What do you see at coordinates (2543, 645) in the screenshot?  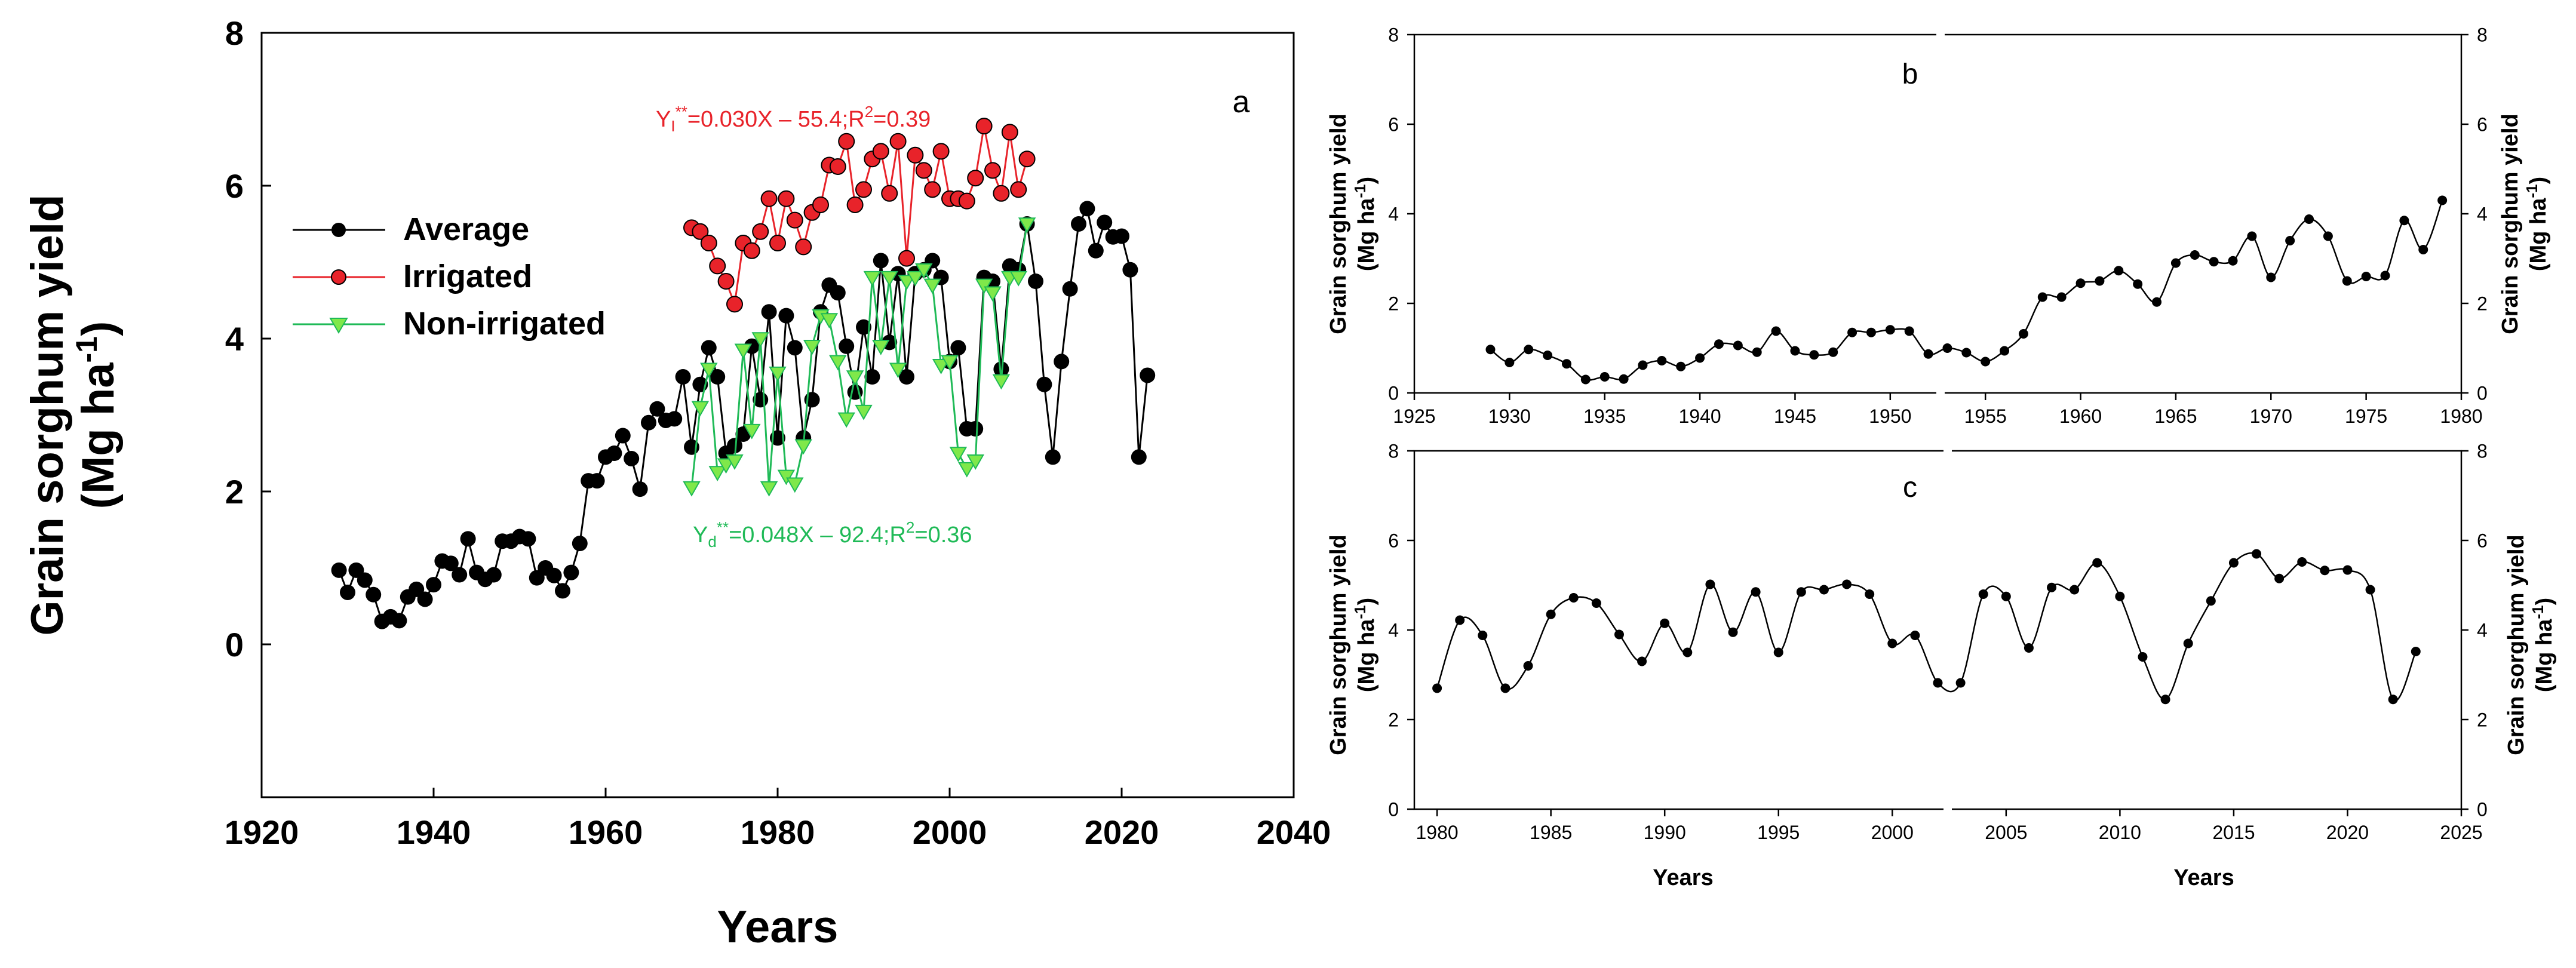 I see `panel-c-ylabel-right-line2: (Mg ha-1)` at bounding box center [2543, 645].